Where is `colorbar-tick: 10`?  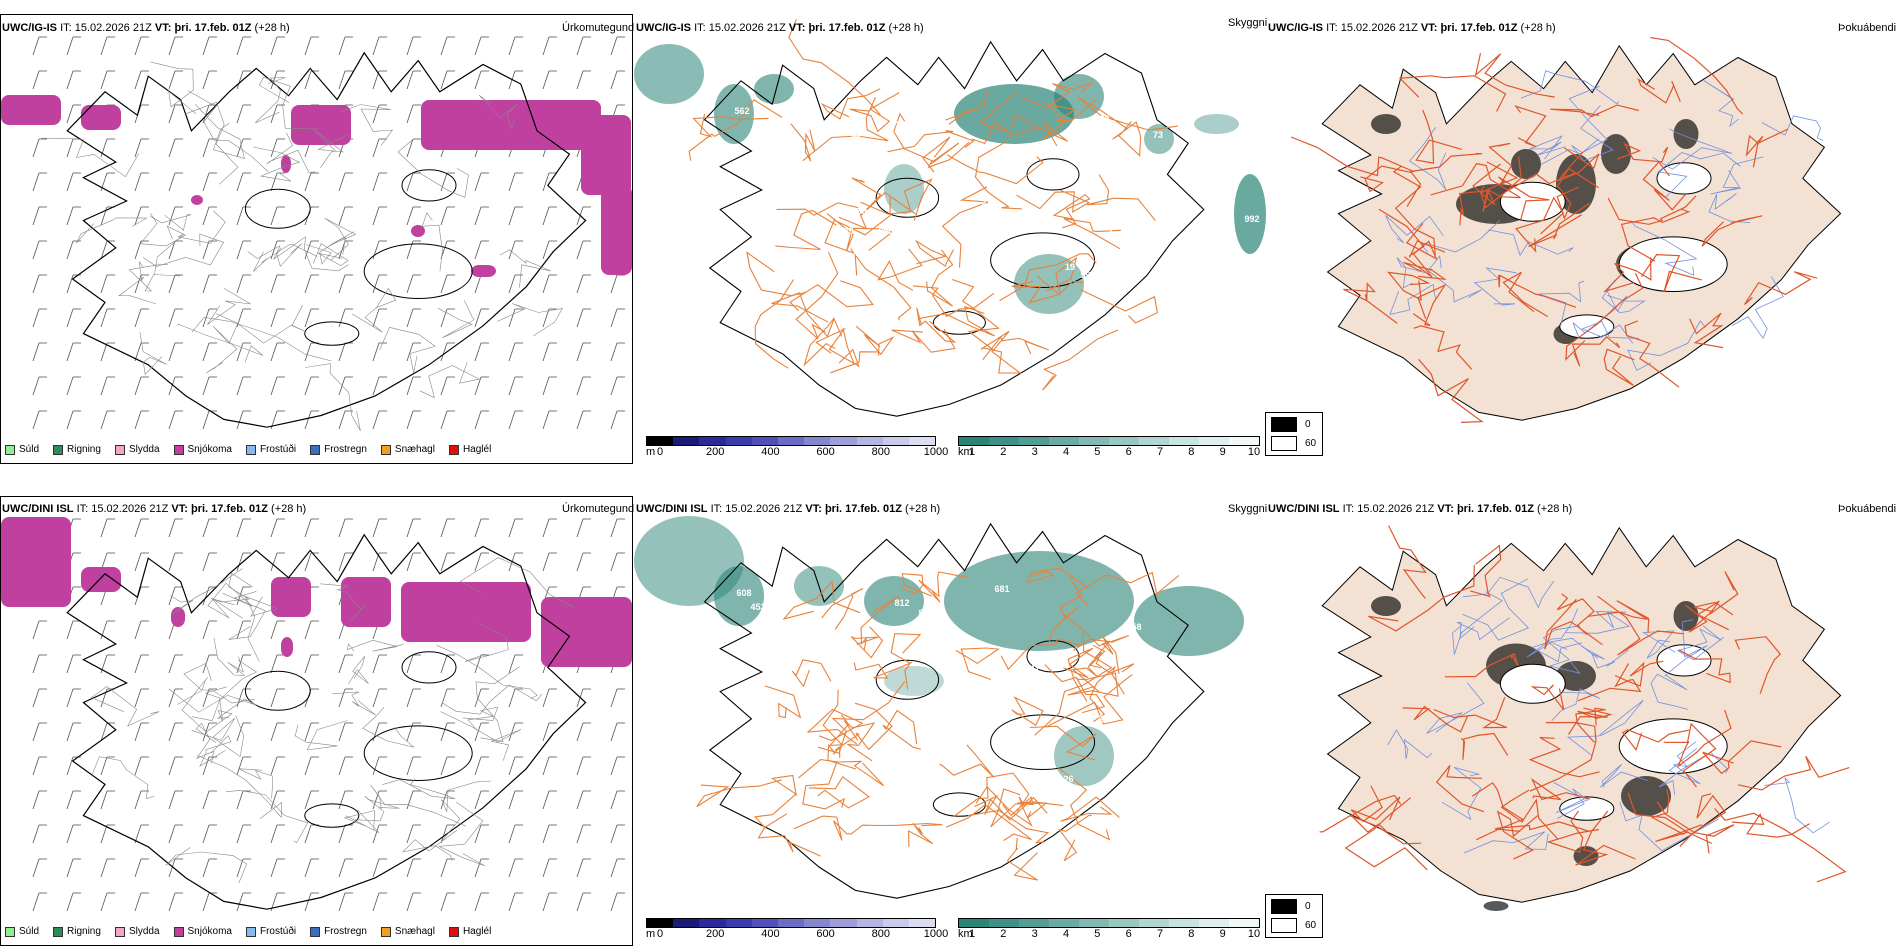 colorbar-tick: 10 is located at coordinates (1254, 934).